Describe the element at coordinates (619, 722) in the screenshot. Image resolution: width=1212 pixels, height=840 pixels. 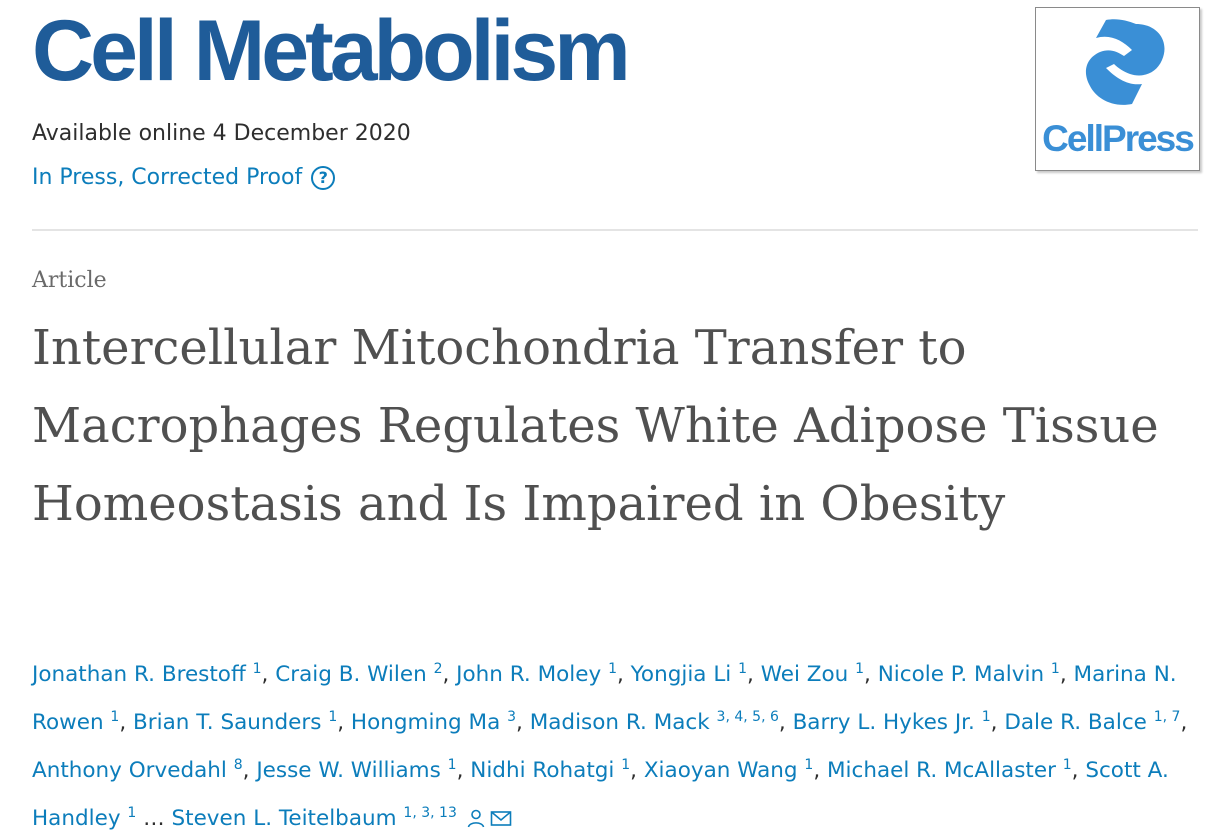
I see `author-name: Madison R. Mack` at that location.